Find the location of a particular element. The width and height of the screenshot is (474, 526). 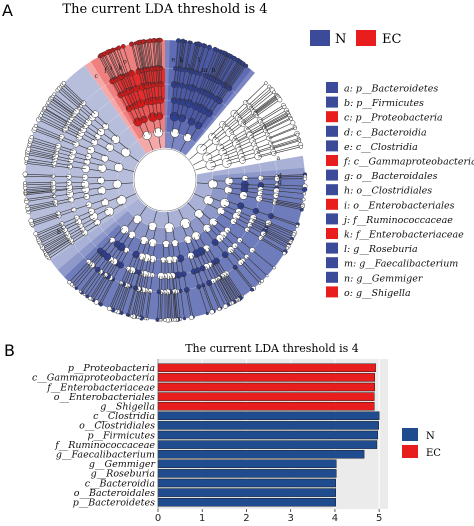

bar-chart-title: The current LDA threshold is 4 is located at coordinates (272, 348).